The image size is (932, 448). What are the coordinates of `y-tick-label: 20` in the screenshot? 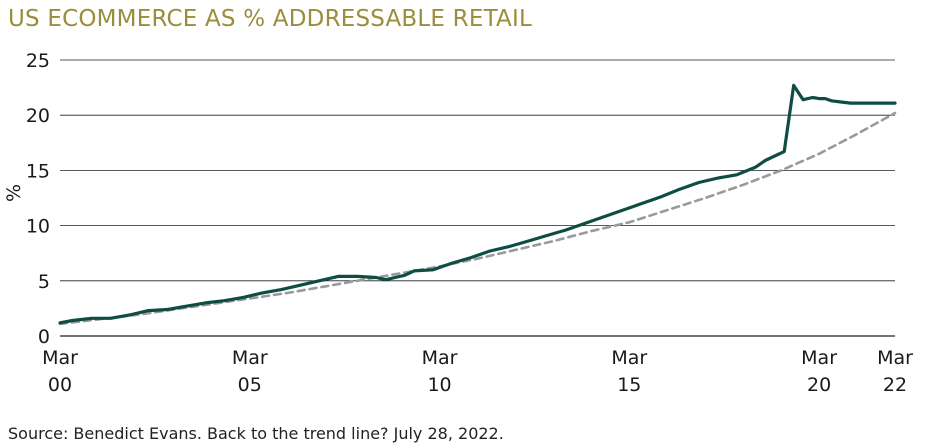 It's located at (38, 116).